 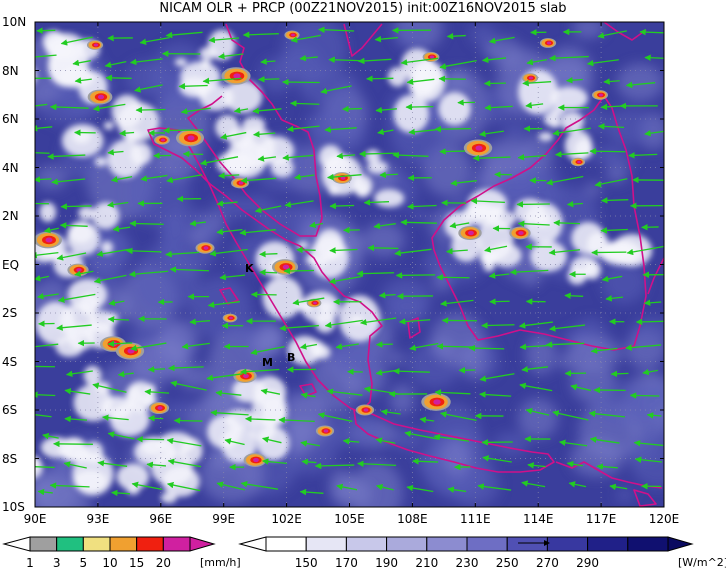 What do you see at coordinates (220, 562) in the screenshot?
I see `prcp-unit: [mm/h]` at bounding box center [220, 562].